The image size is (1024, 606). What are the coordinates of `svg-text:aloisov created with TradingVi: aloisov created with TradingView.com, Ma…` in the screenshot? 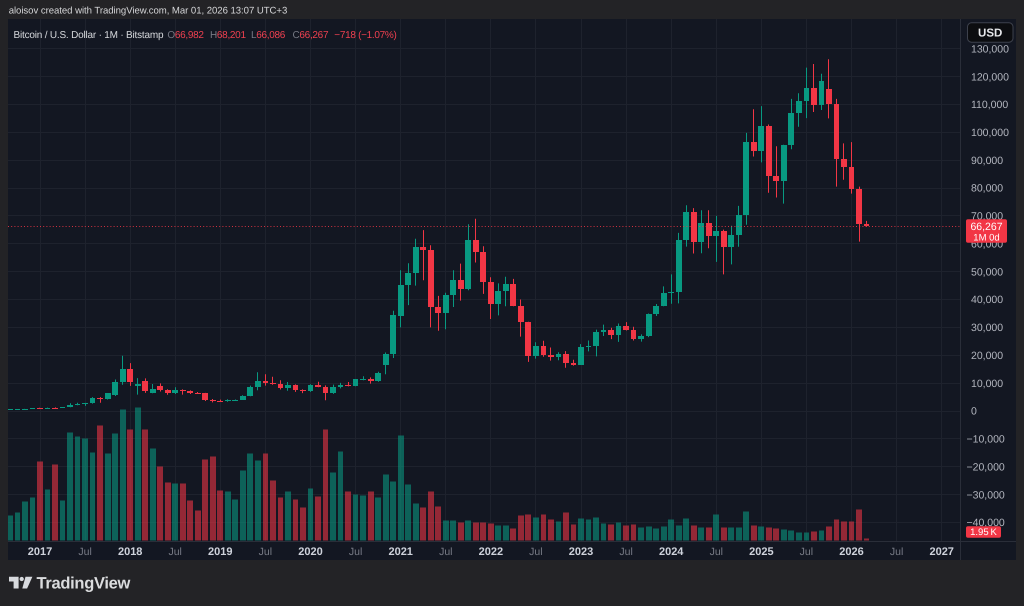 It's located at (148, 11).